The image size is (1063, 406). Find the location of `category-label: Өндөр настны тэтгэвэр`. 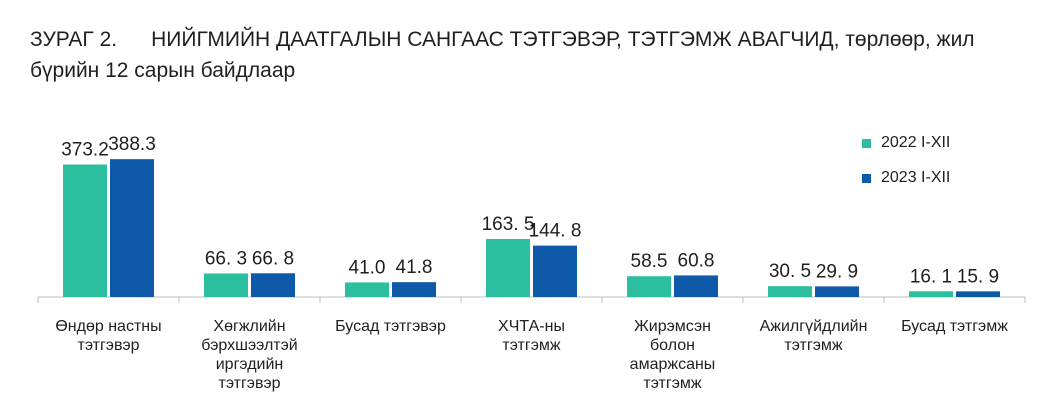

category-label: Өндөр настны тэтгэвэр is located at coordinates (108, 336).